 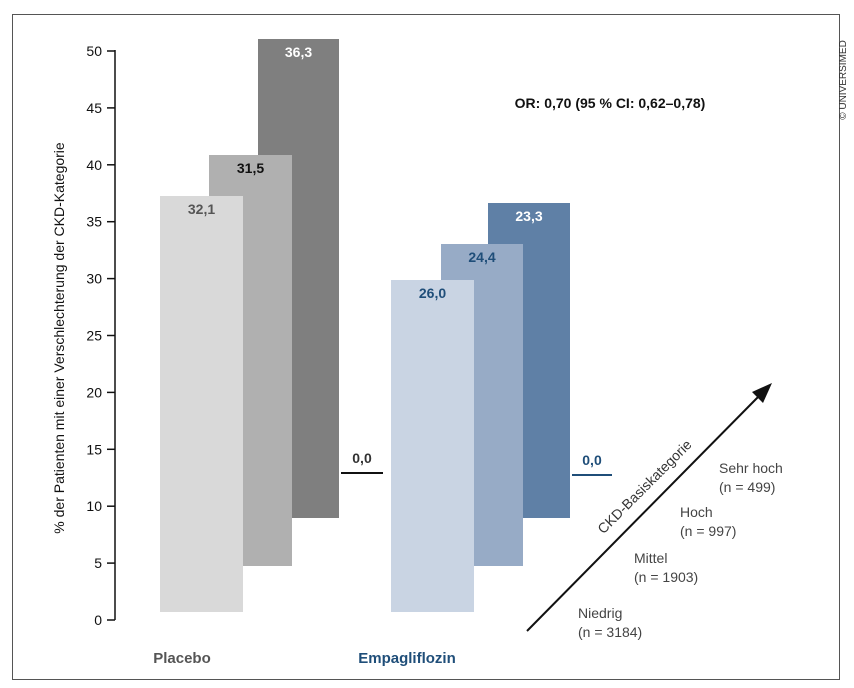 What do you see at coordinates (98, 563) in the screenshot?
I see `y-tick-label: 5` at bounding box center [98, 563].